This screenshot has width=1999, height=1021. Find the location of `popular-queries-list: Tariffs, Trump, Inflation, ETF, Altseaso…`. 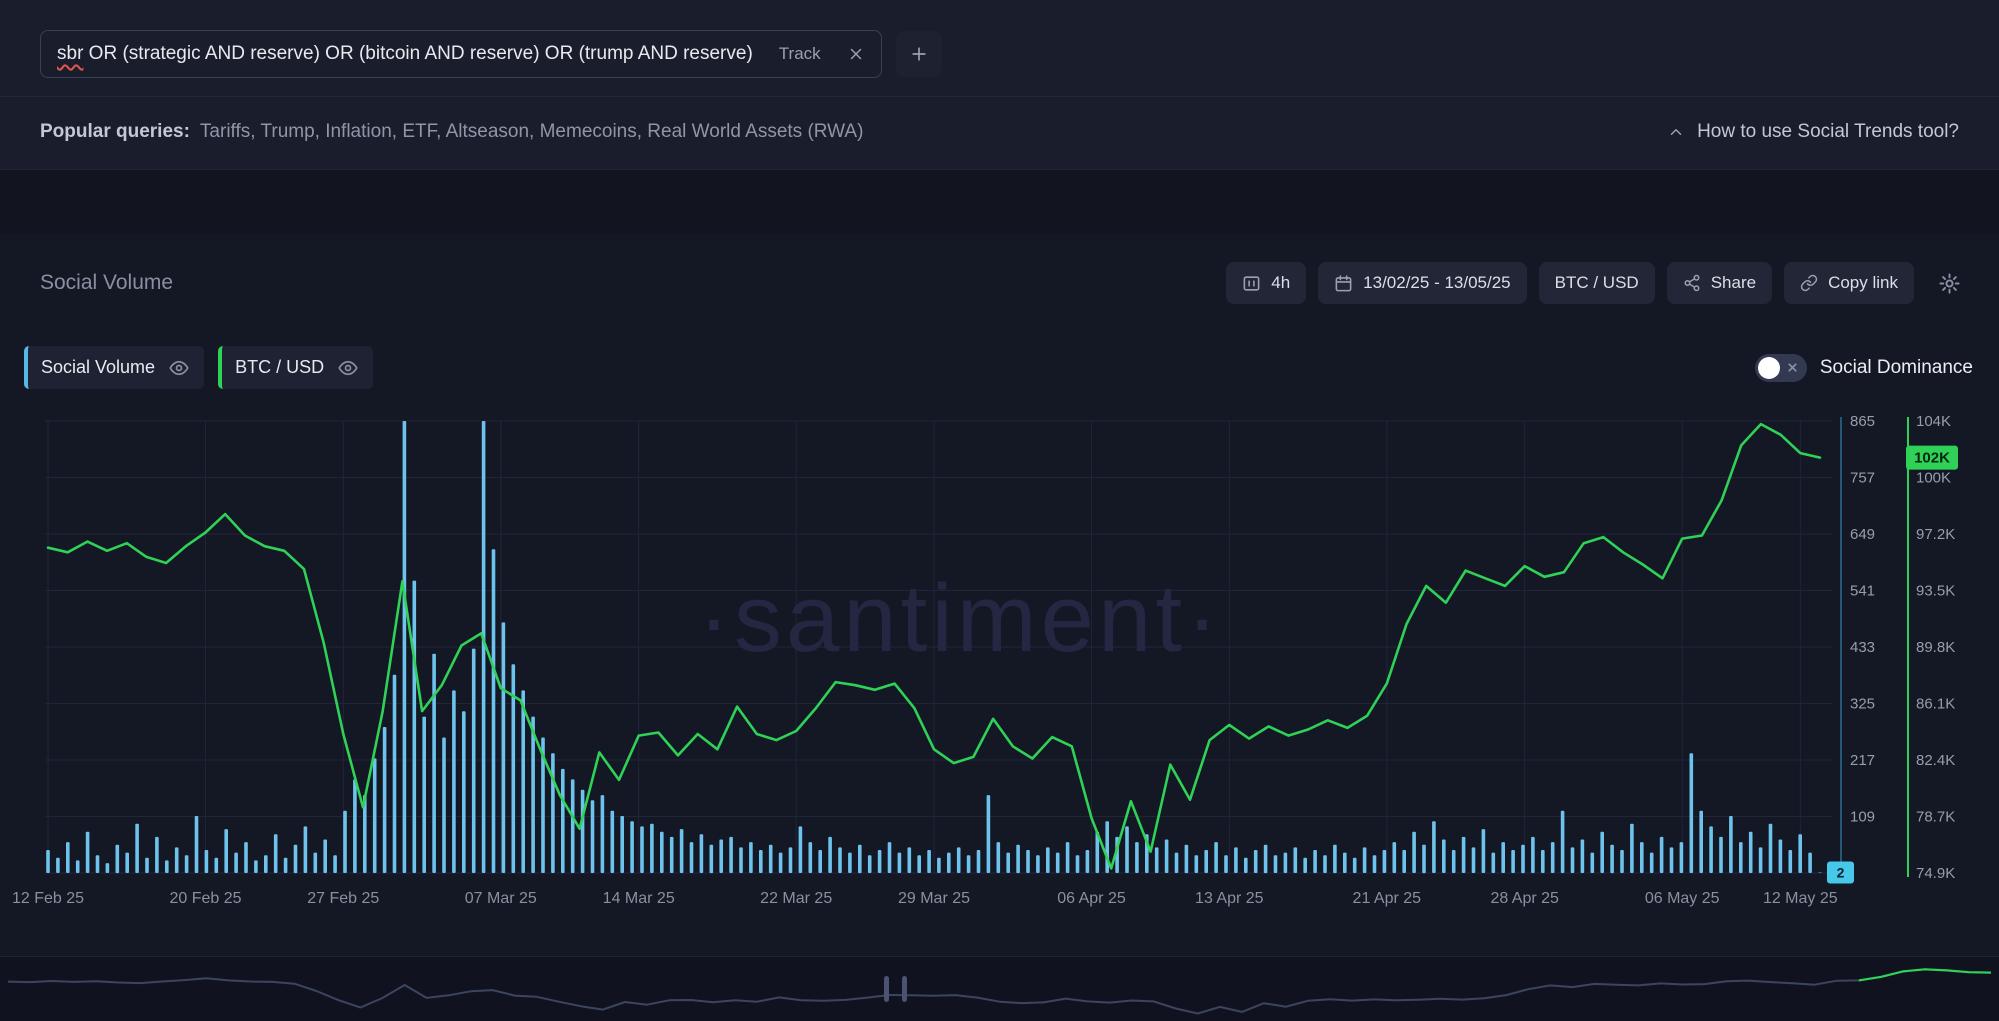

popular-queries-list: Tariffs, Trump, Inflation, ETF, Altseaso… is located at coordinates (531, 131).